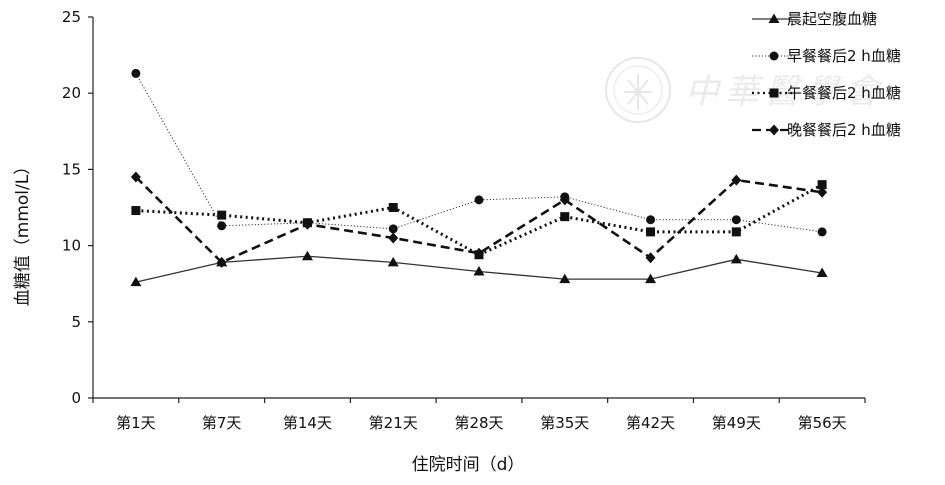 This screenshot has height=485, width=945. What do you see at coordinates (222, 423) in the screenshot?
I see `x-tick-label: 第7天` at bounding box center [222, 423].